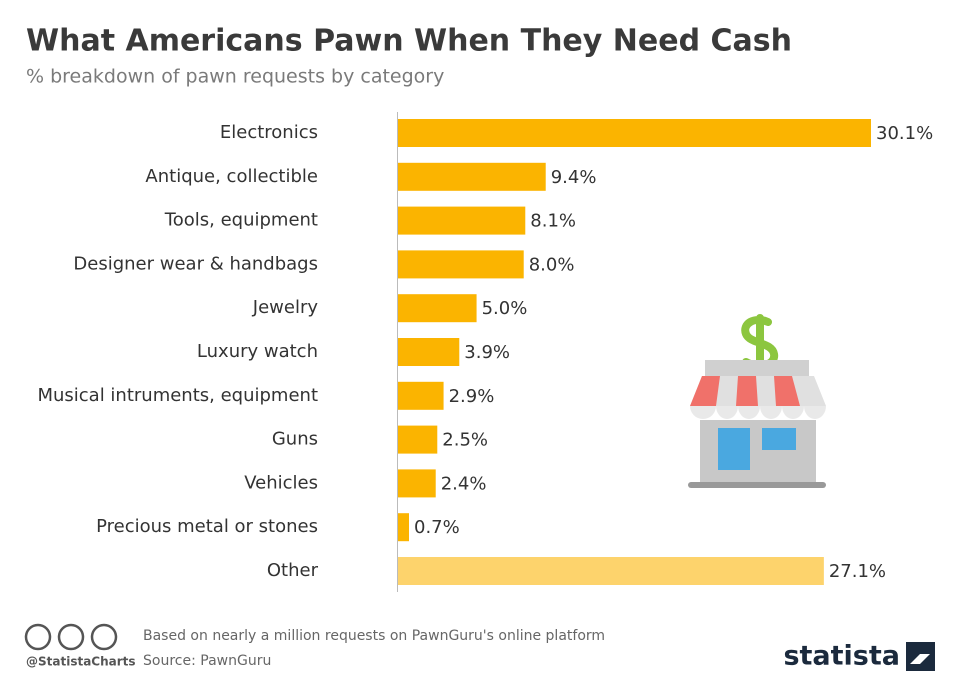 The width and height of the screenshot is (960, 684). I want to click on value-label: 2.5%, so click(465, 440).